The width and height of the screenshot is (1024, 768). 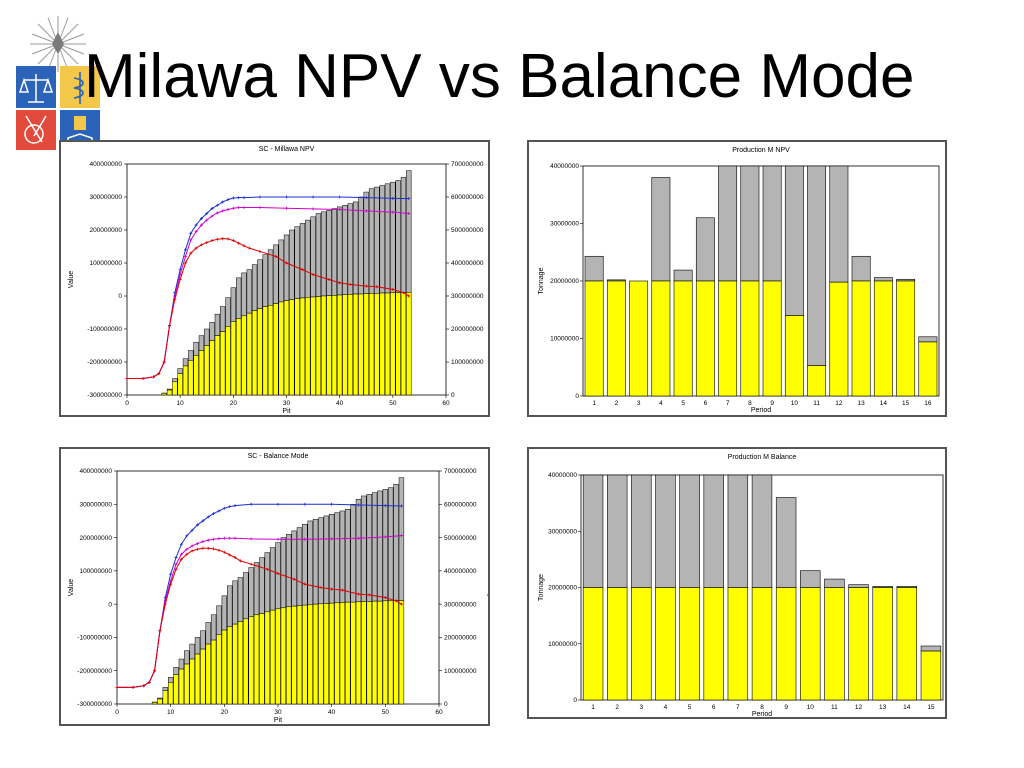 What do you see at coordinates (95, 504) in the screenshot?
I see `y-tick-label: 300000000` at bounding box center [95, 504].